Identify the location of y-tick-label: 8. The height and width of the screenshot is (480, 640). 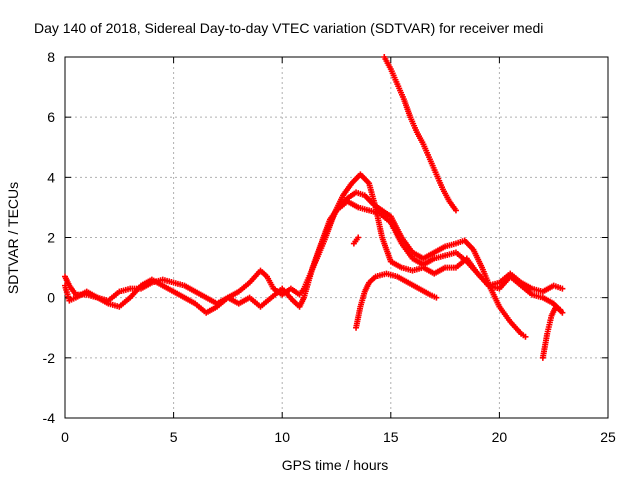
(51, 57).